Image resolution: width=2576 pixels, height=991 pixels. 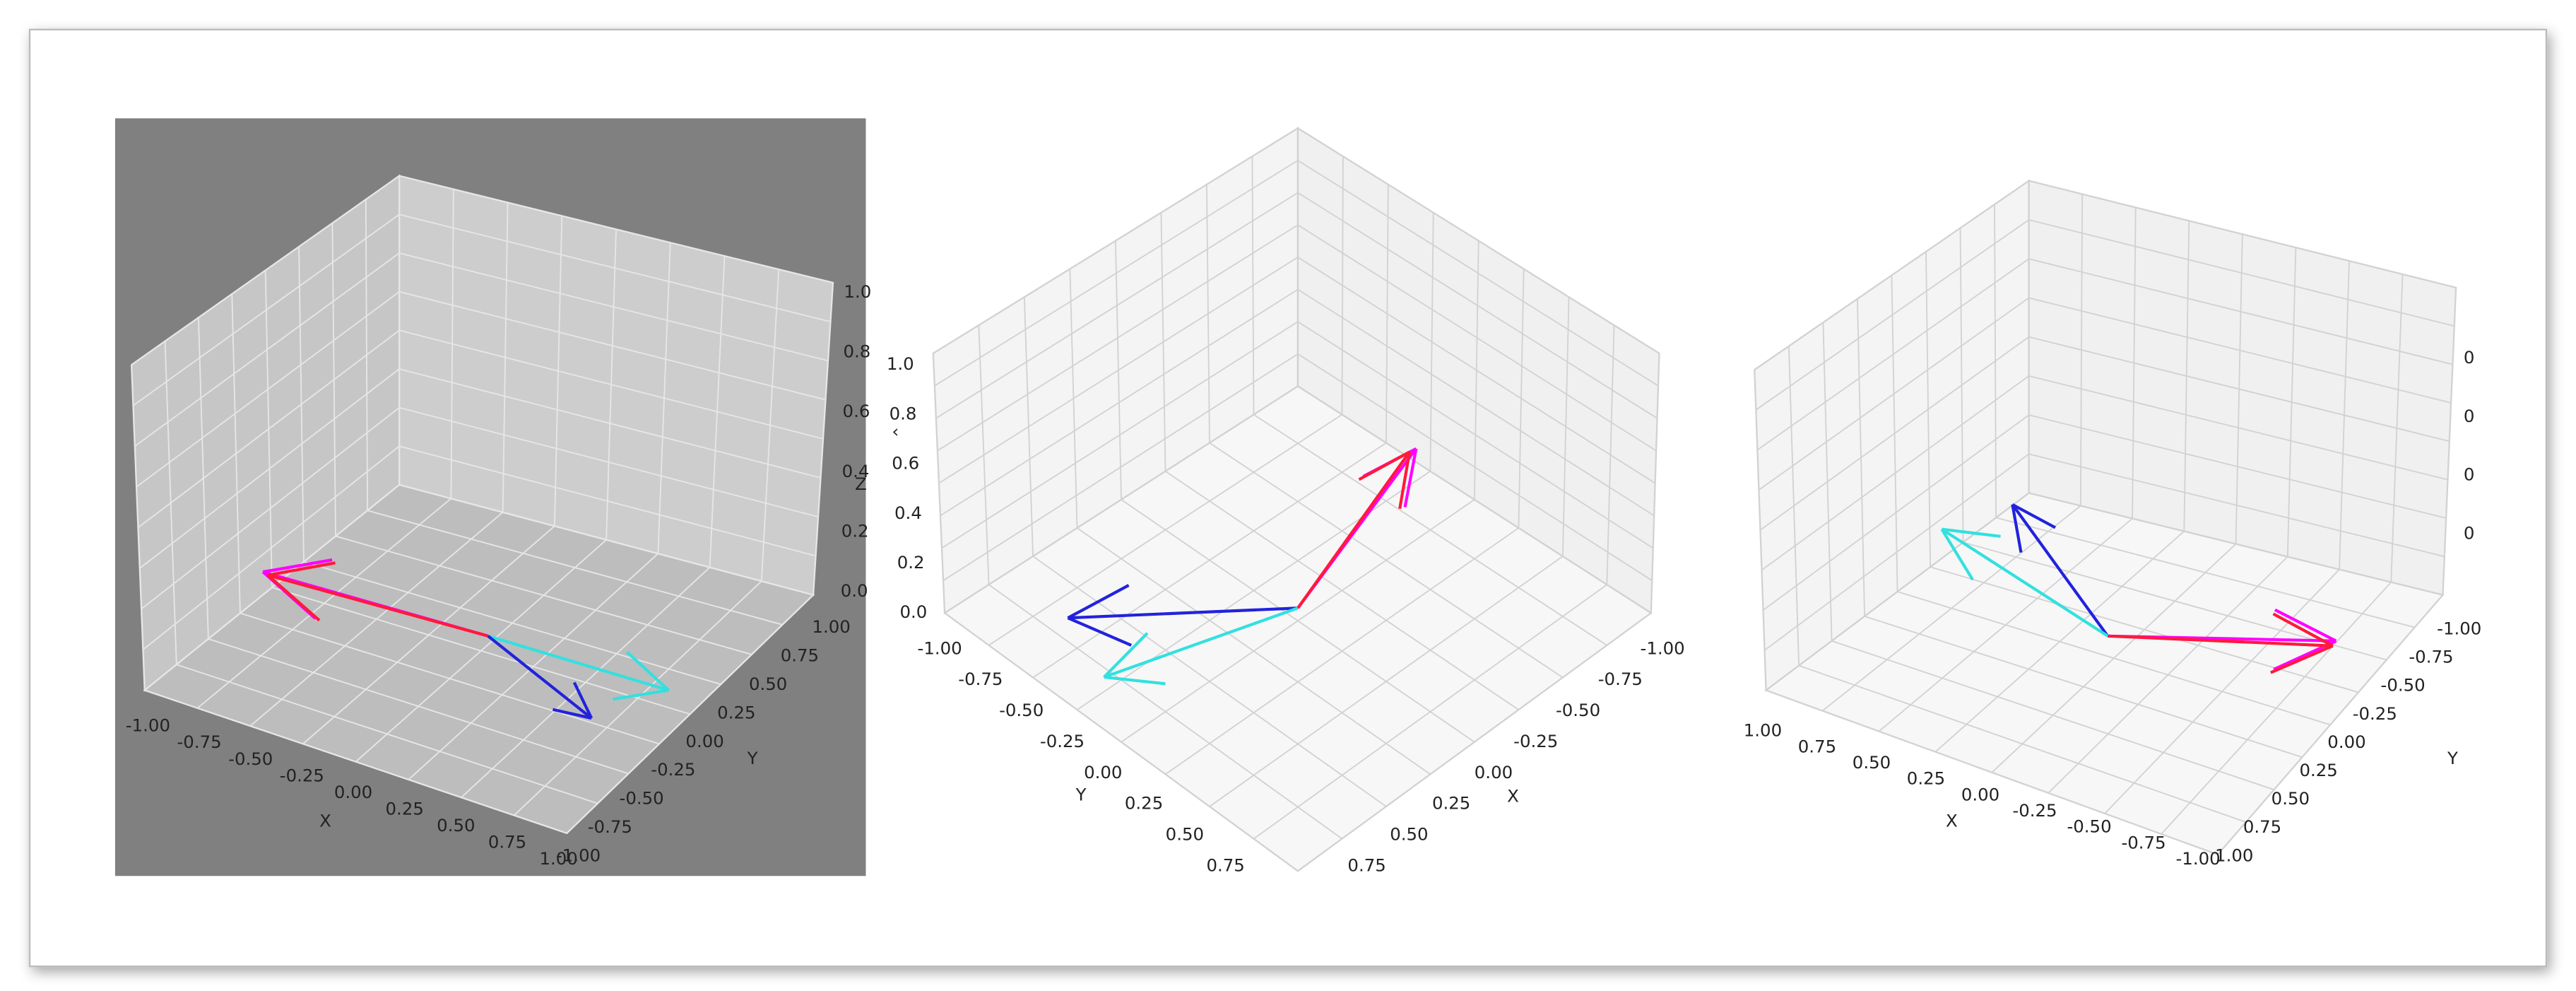 I want to click on arrow, so click(x=378, y=606).